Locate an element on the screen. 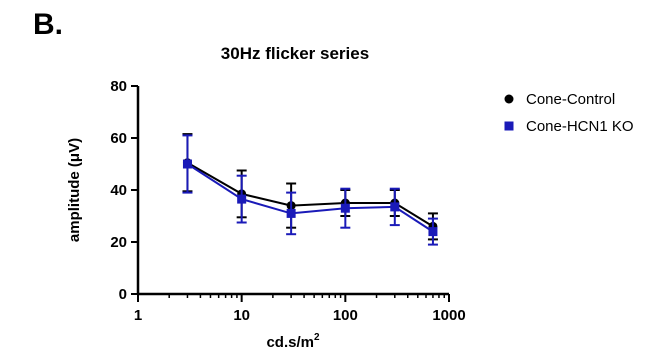 The image size is (662, 356). x-axis-label-main: cd.s/m is located at coordinates (290, 342).